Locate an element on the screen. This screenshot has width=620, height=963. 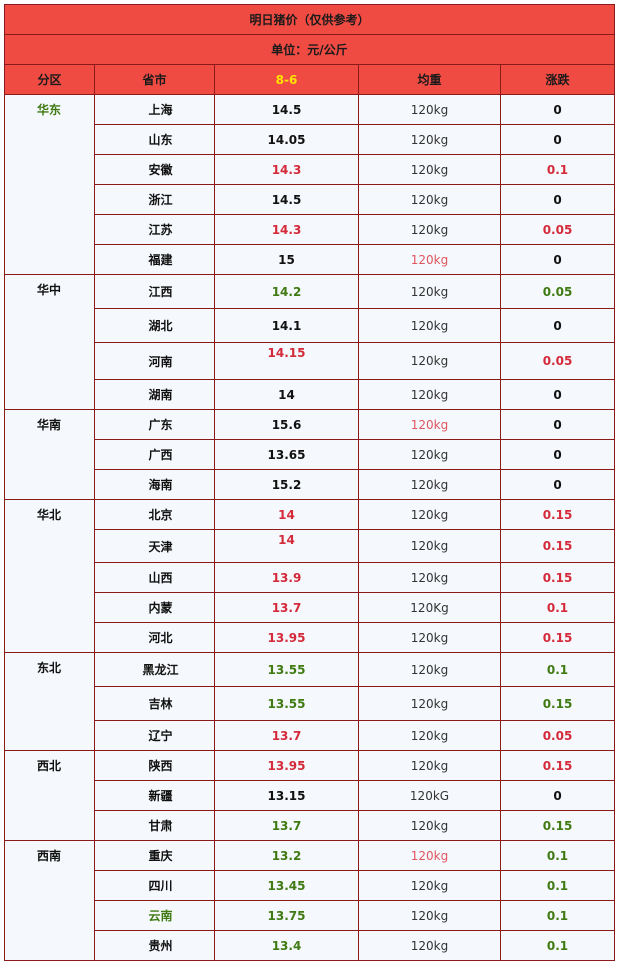
table-row: 浙江 14.5 120kg 0 is located at coordinates (310, 199).